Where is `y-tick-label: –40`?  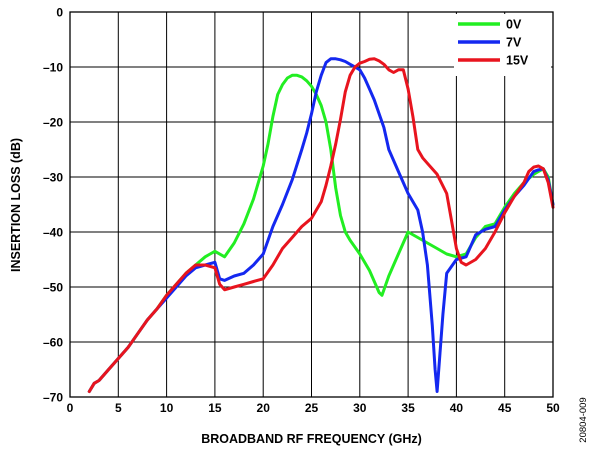 y-tick-label: –40 is located at coordinates (53, 233).